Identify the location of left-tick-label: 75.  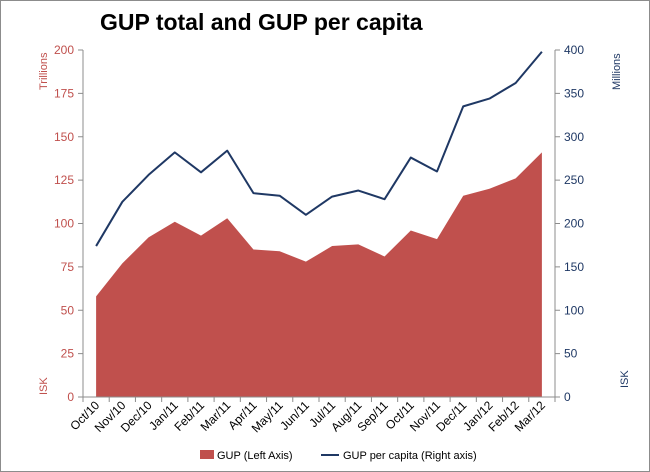
(68, 267).